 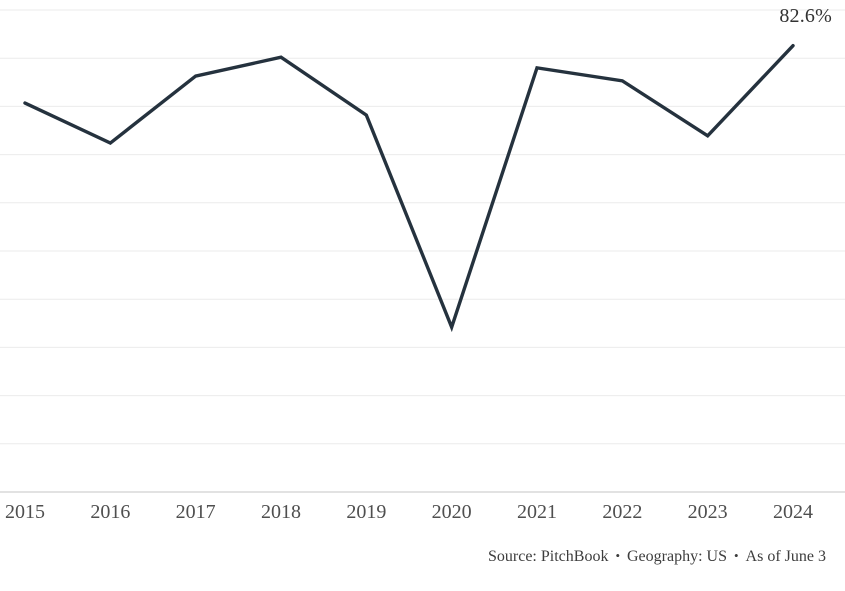 What do you see at coordinates (548, 556) in the screenshot?
I see `source-text: Source: PitchBook` at bounding box center [548, 556].